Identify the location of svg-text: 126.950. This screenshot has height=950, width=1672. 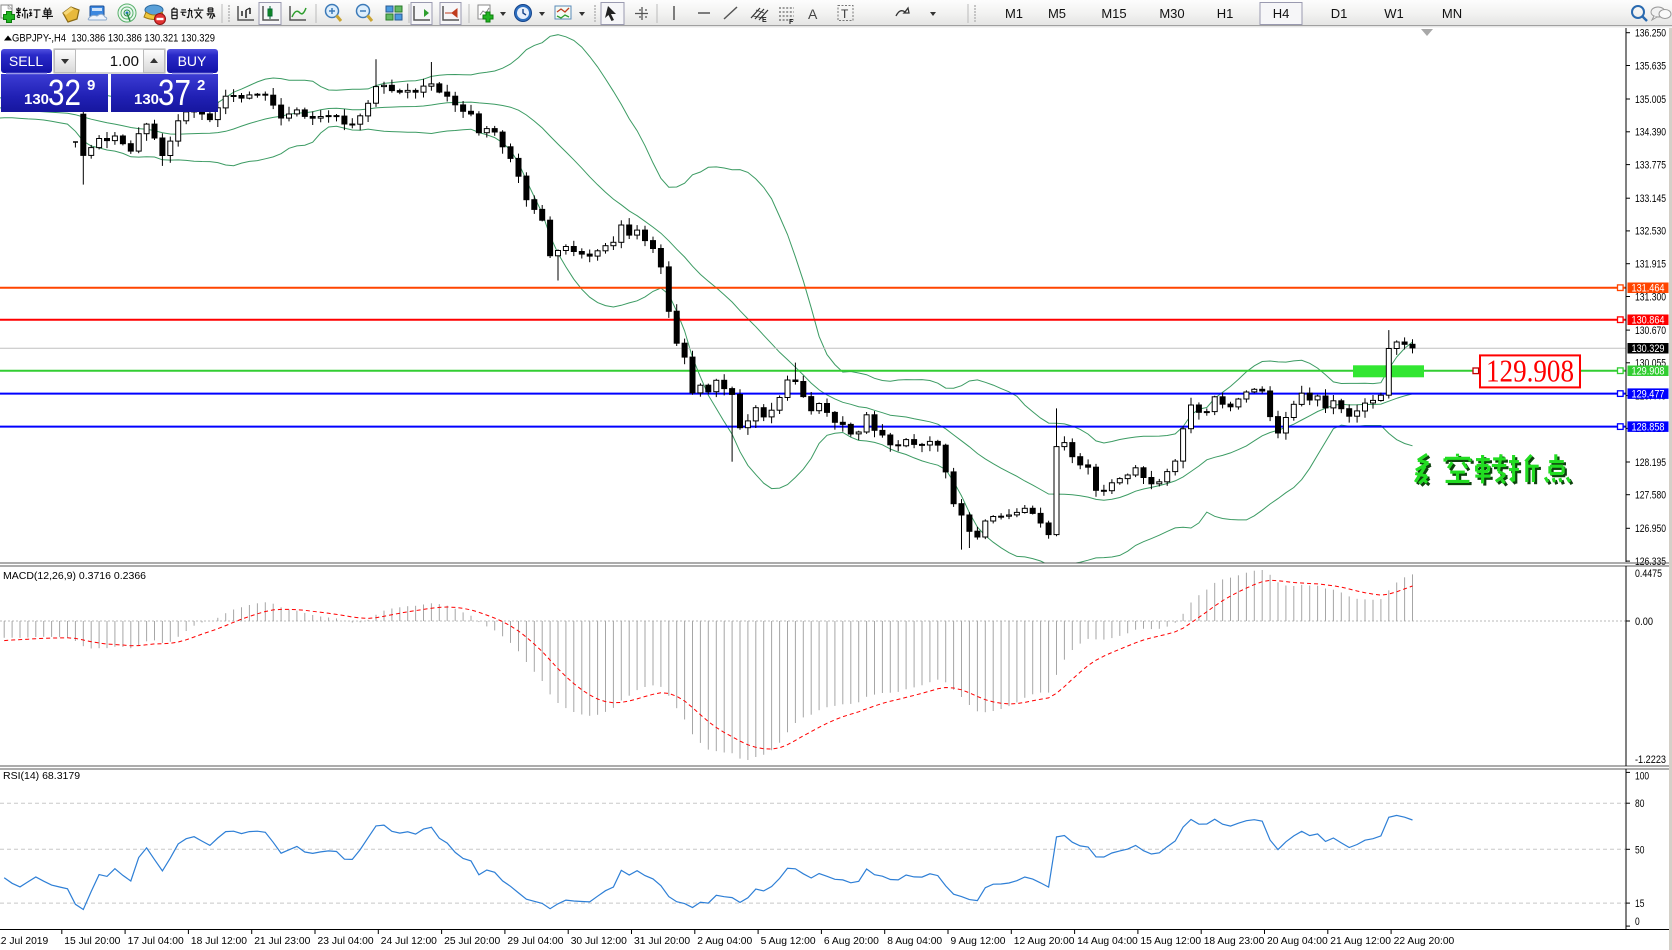
(1650, 529).